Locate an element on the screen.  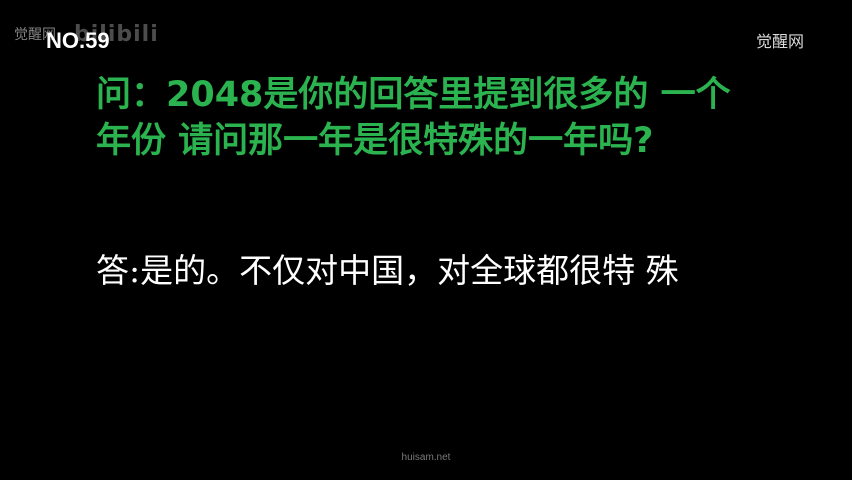
bilibili-logo: bilibili is located at coordinates (116, 34).